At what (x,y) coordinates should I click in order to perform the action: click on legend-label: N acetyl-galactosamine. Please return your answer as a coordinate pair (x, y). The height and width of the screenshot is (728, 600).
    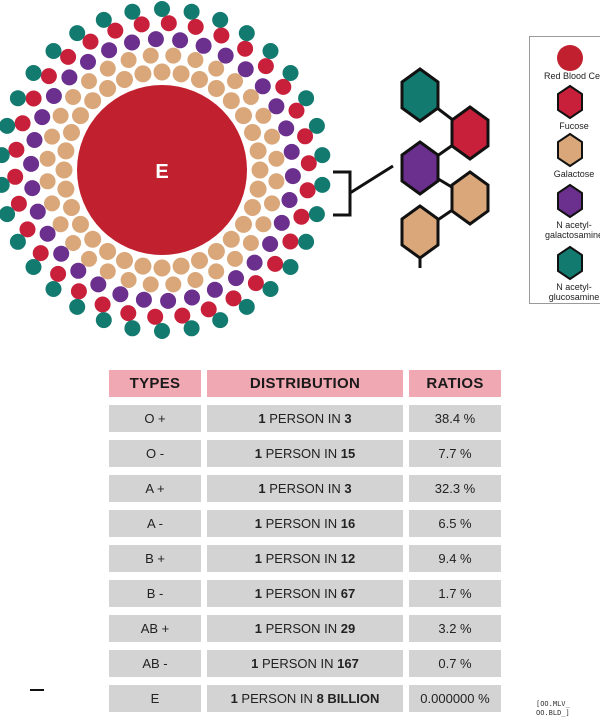
    Looking at the image, I should click on (572, 230).